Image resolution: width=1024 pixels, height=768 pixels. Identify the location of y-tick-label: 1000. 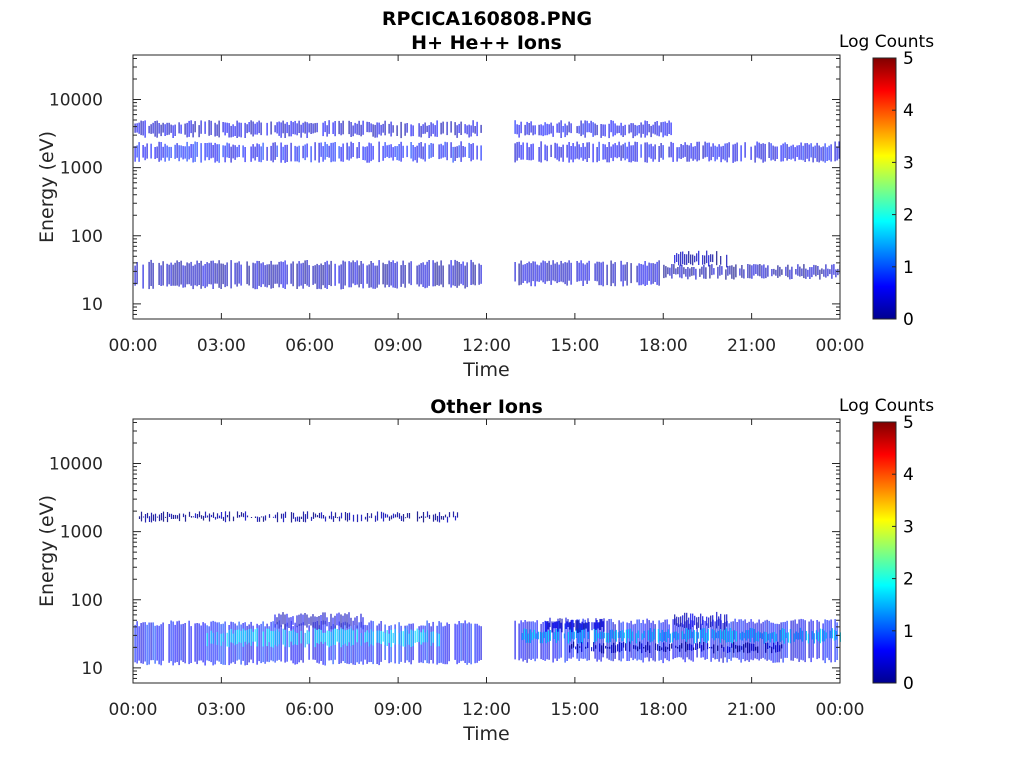
(81, 169).